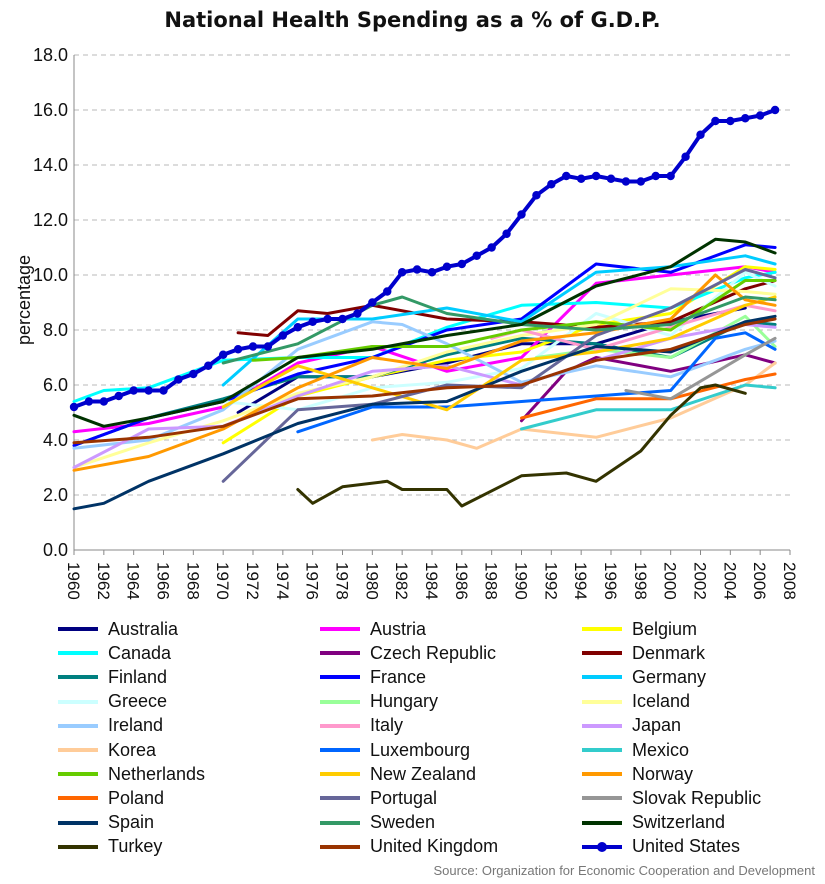 The height and width of the screenshot is (884, 825). What do you see at coordinates (192, 581) in the screenshot?
I see `x-tick-label: 1968` at bounding box center [192, 581].